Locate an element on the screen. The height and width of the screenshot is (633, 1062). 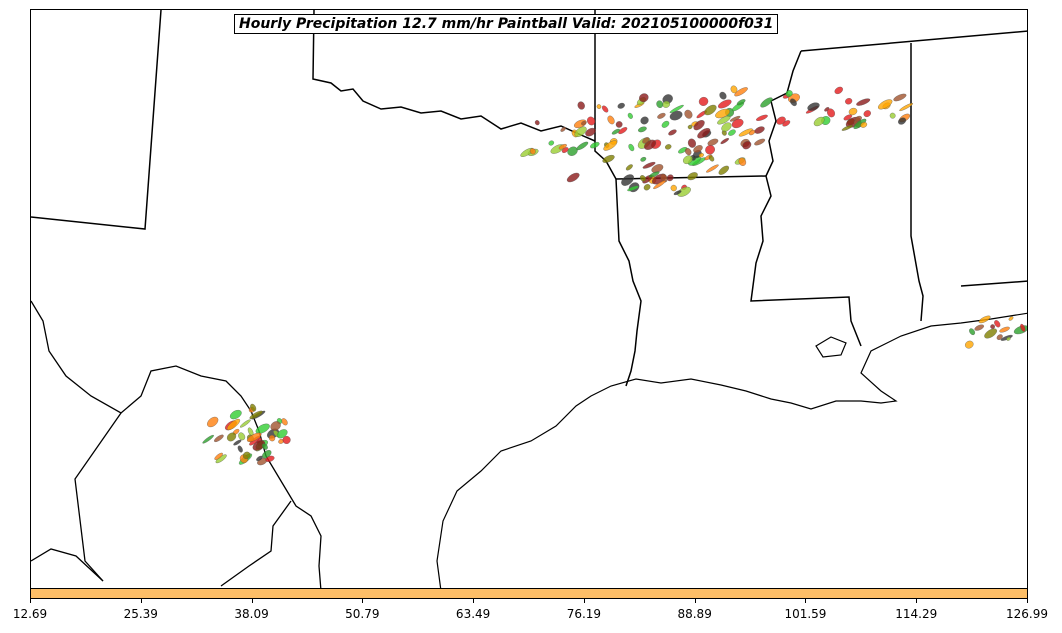
colorbar-tick-label: 63.49 is located at coordinates (473, 614).